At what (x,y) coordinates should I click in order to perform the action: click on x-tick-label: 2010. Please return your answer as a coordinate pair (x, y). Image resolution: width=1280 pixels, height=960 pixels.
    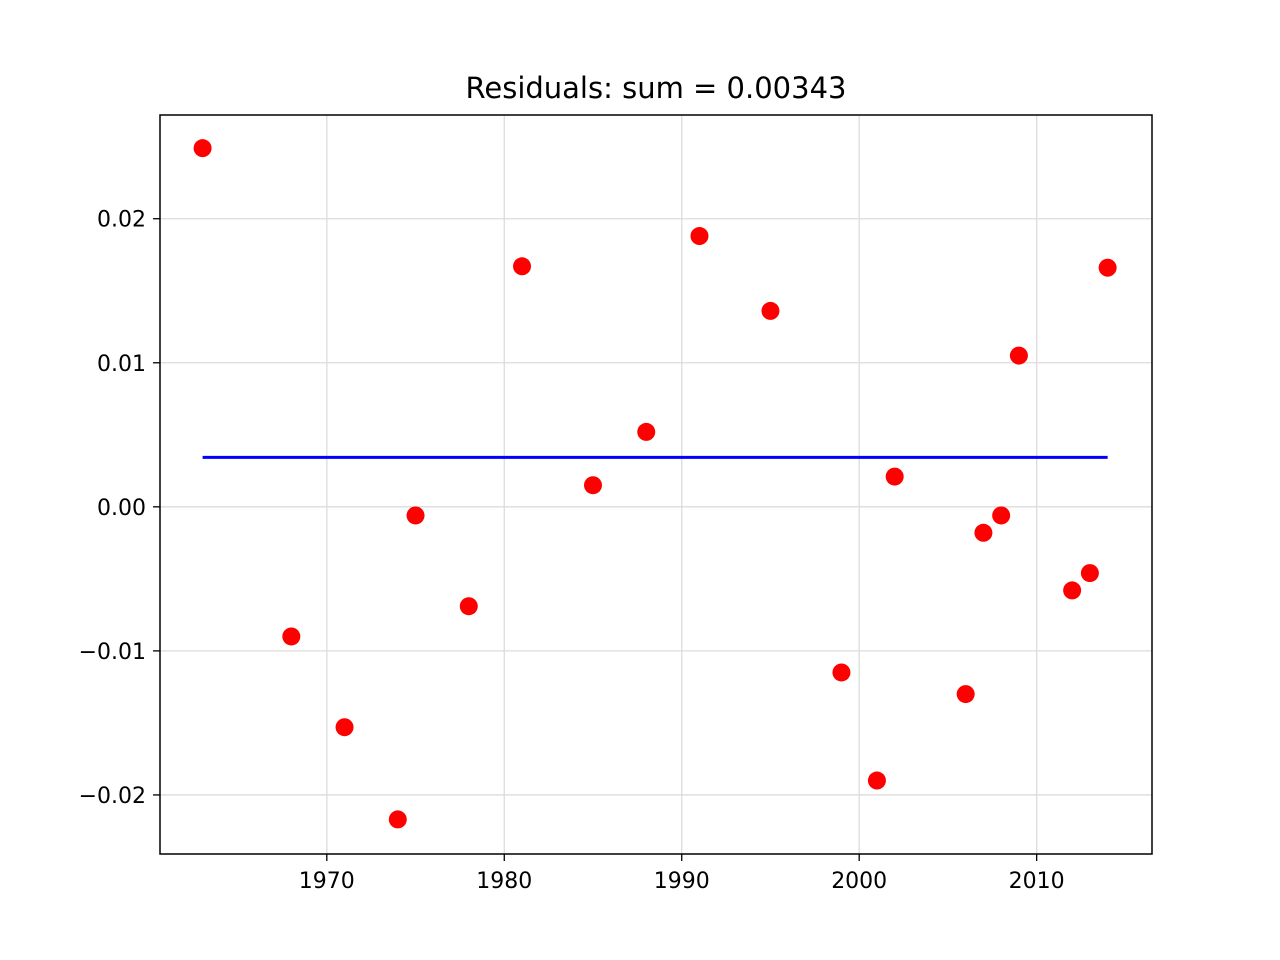
    Looking at the image, I should click on (1037, 881).